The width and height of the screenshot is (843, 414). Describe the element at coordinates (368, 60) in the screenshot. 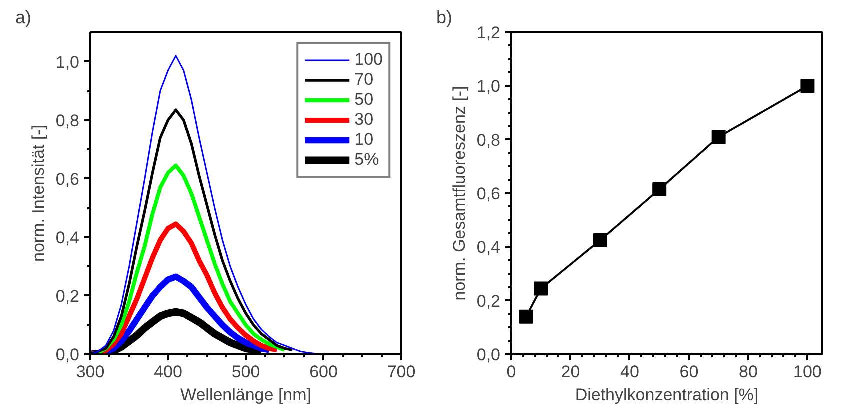

I see `legend-label: 100` at that location.